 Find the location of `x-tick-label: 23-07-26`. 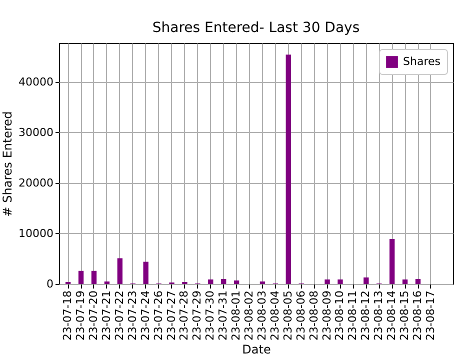

x-tick-label: 23-07-26 is located at coordinates (158, 315).